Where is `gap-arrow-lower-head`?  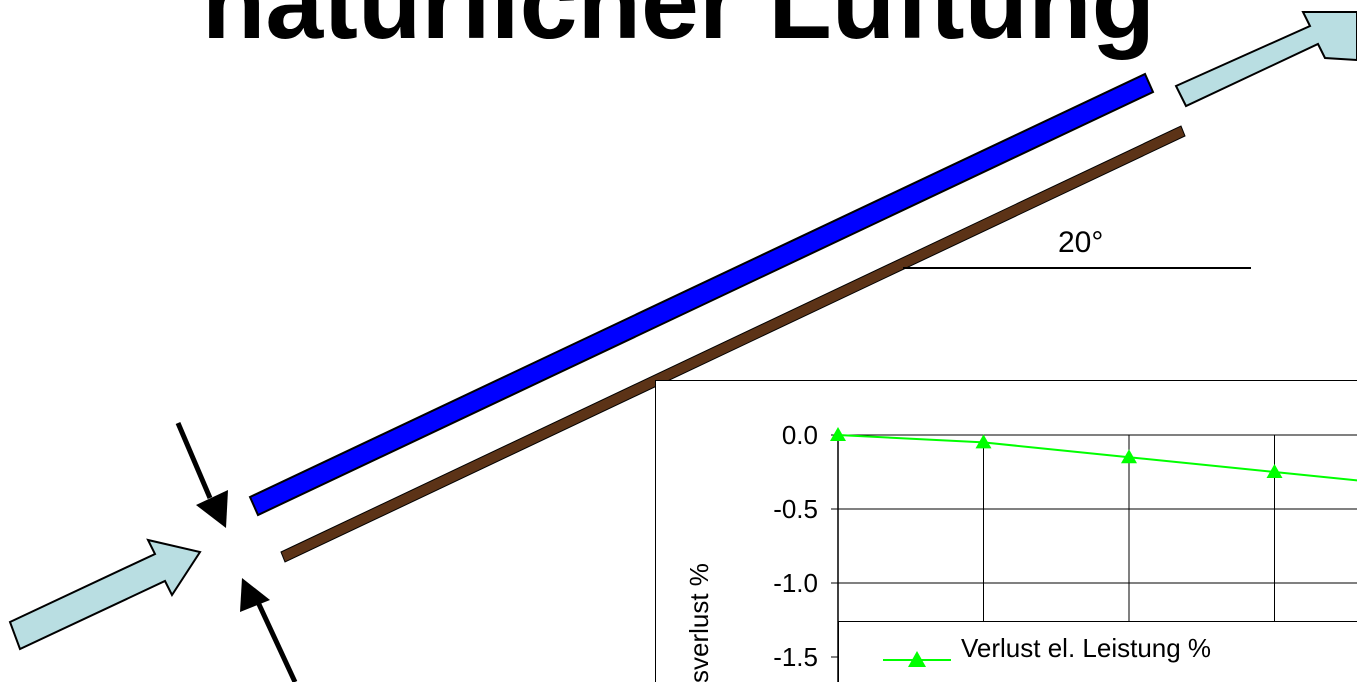 gap-arrow-lower-head is located at coordinates (255, 595).